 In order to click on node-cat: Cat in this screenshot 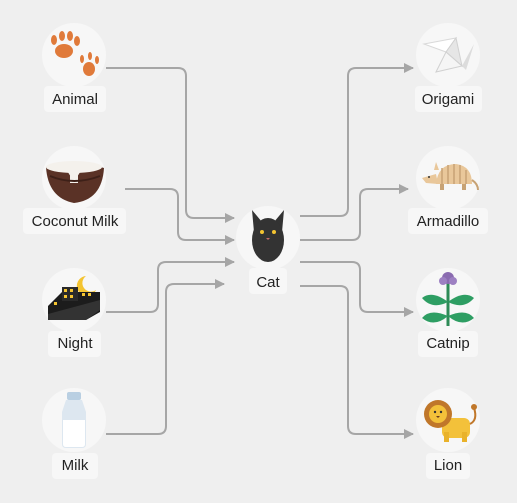, I will do `click(268, 250)`.